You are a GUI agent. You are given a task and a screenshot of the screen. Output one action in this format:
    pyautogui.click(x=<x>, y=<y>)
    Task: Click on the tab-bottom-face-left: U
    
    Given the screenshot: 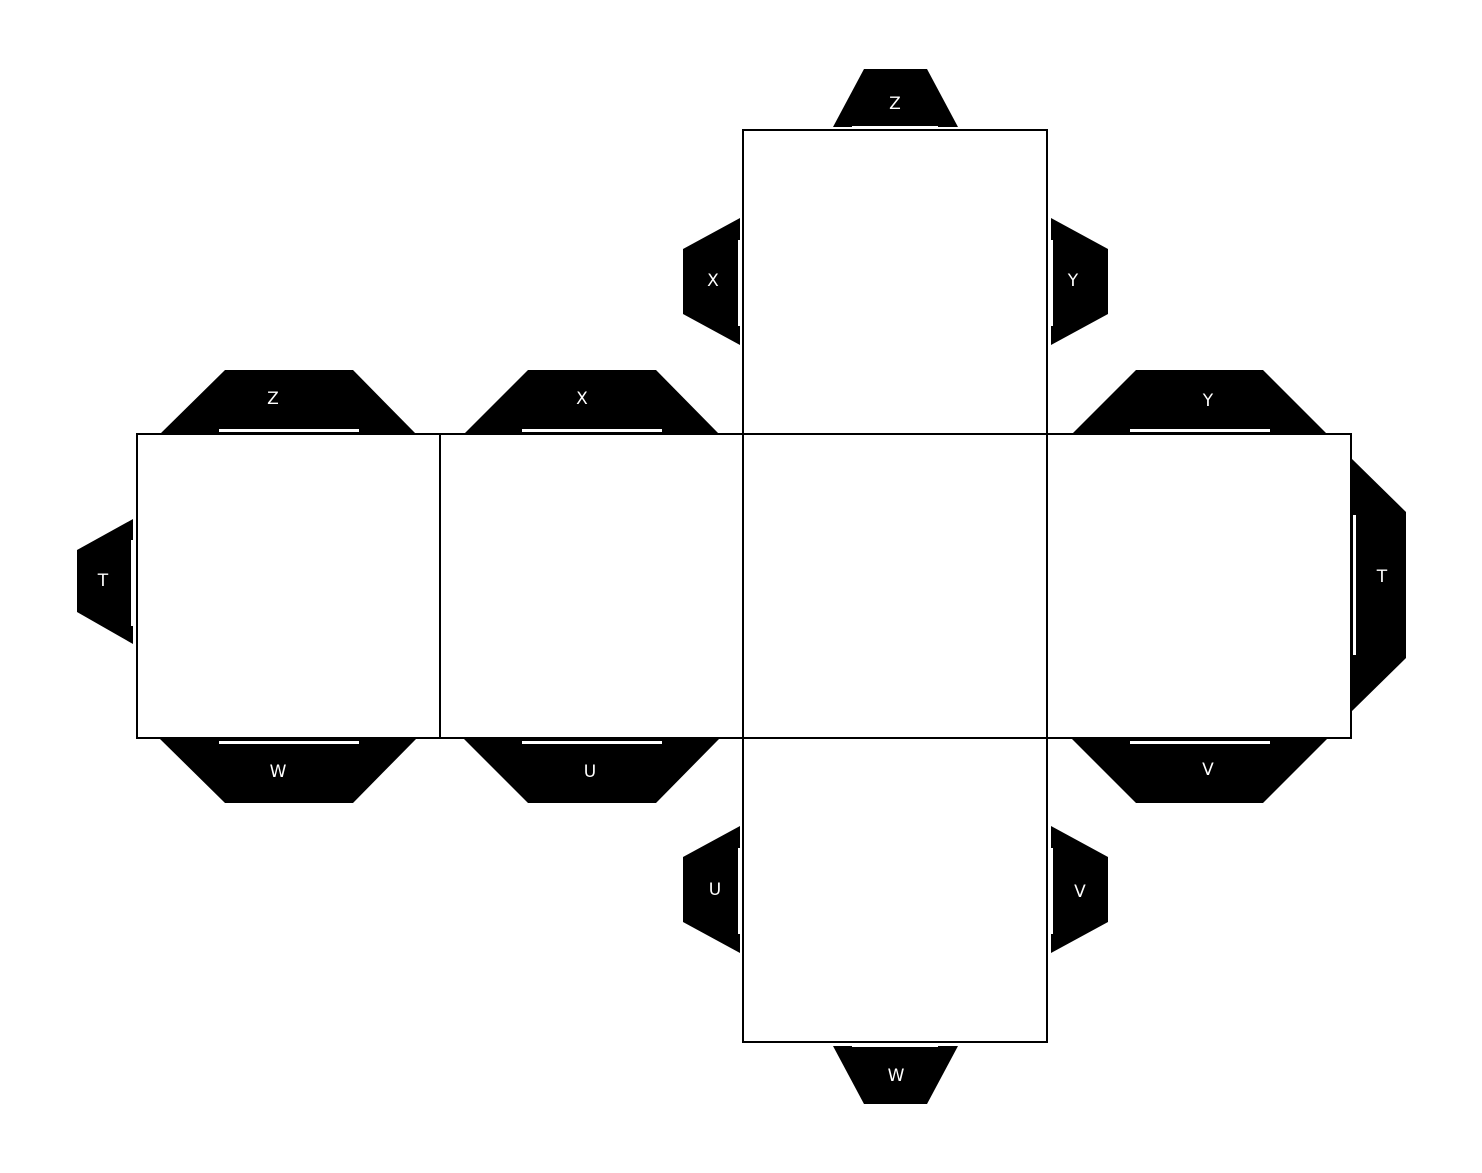 What is the action you would take?
    pyautogui.click(x=712, y=889)
    